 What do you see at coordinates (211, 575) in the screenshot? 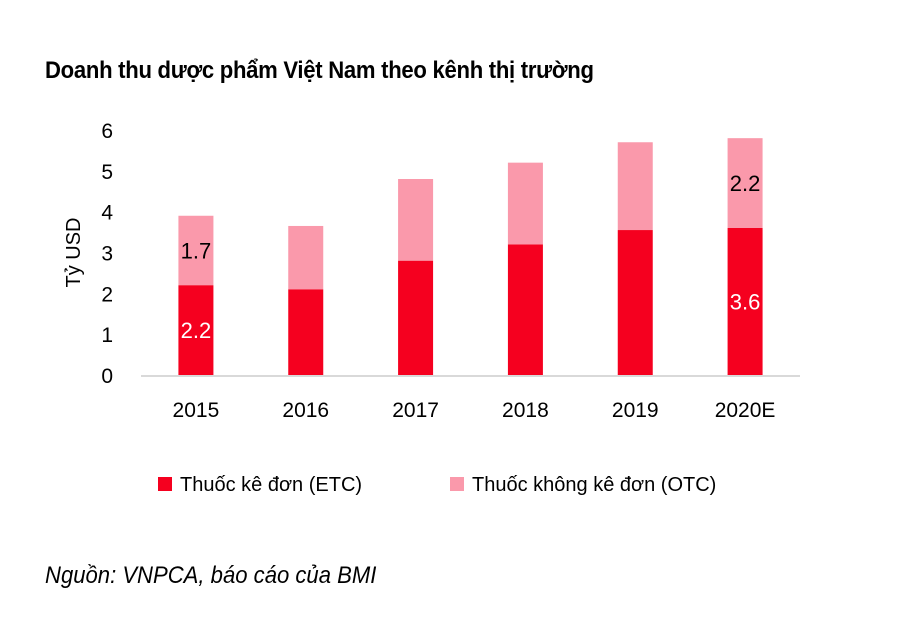
I see `source-note: Nguồn: VNPCA, báo cáo của BMI` at bounding box center [211, 575].